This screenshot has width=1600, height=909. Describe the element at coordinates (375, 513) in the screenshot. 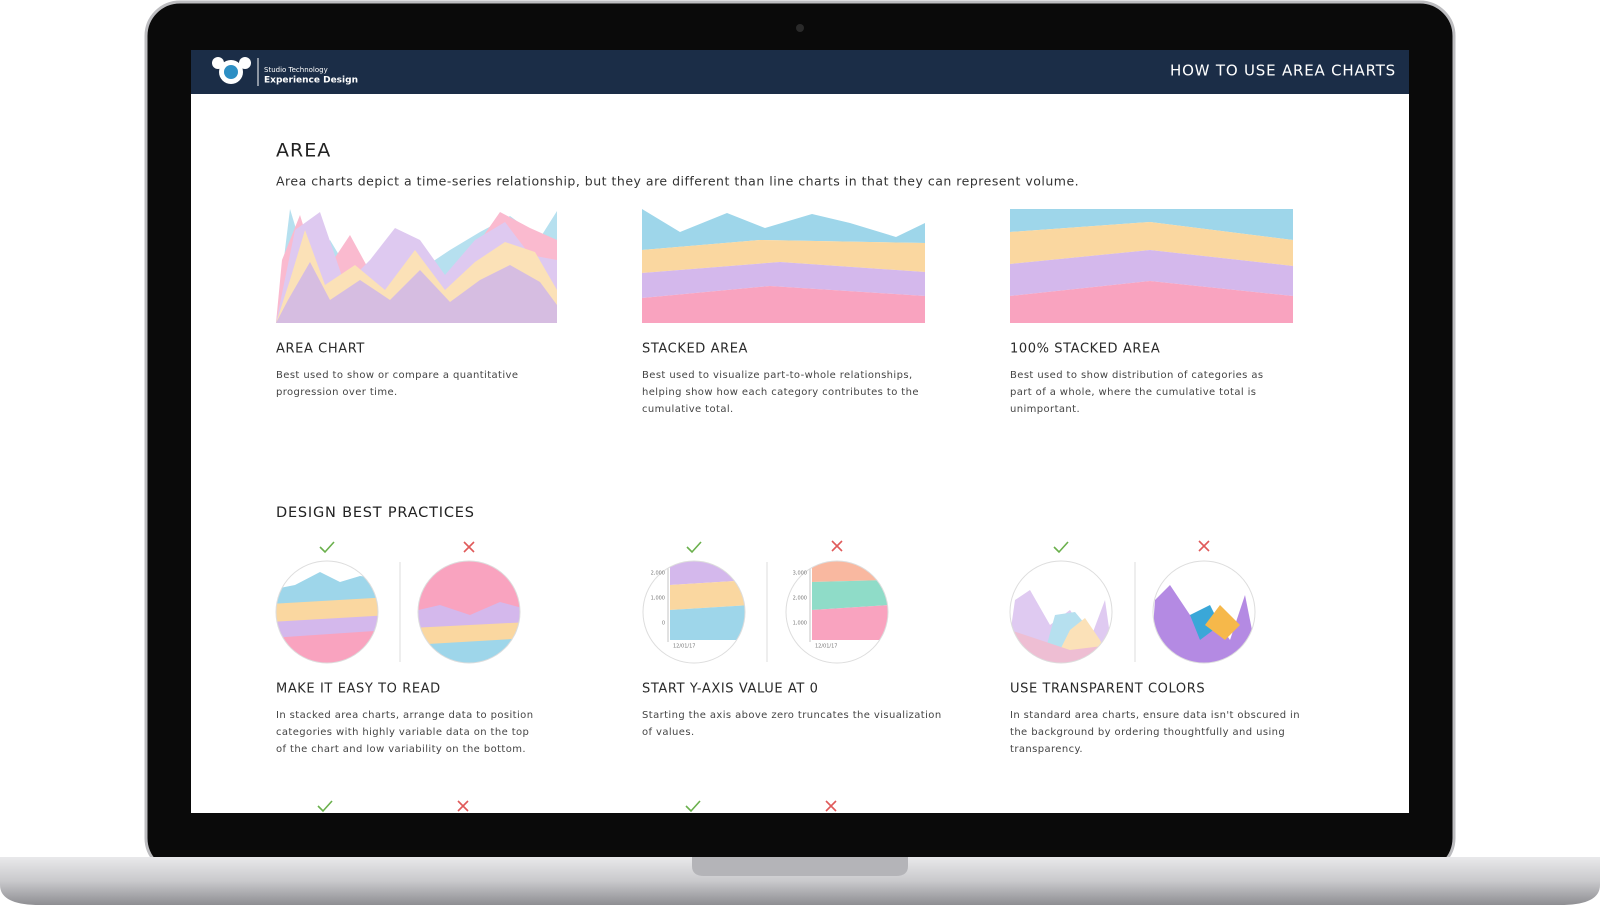

I see `section-title: DESIGN BEST PRACTICES` at that location.